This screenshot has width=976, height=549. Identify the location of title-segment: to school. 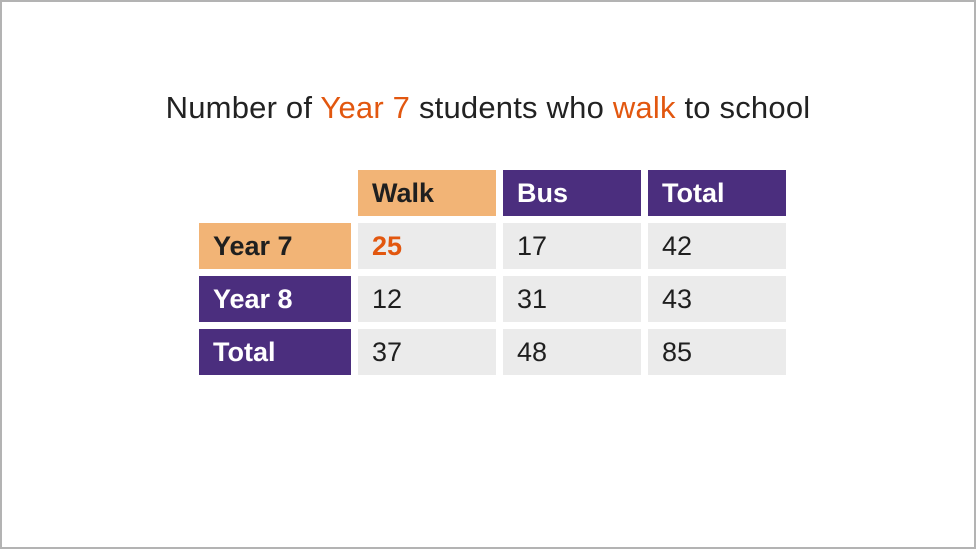
(743, 107).